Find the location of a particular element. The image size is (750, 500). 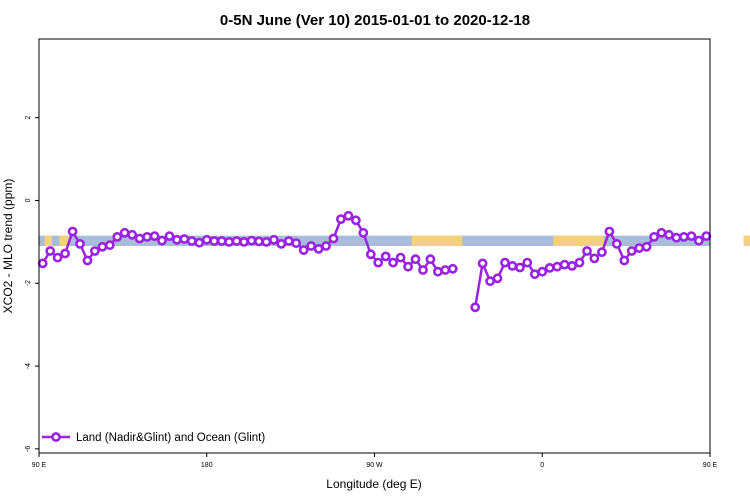

y-axis-label: XCO2 - MLO trend (ppm) is located at coordinates (8, 246).